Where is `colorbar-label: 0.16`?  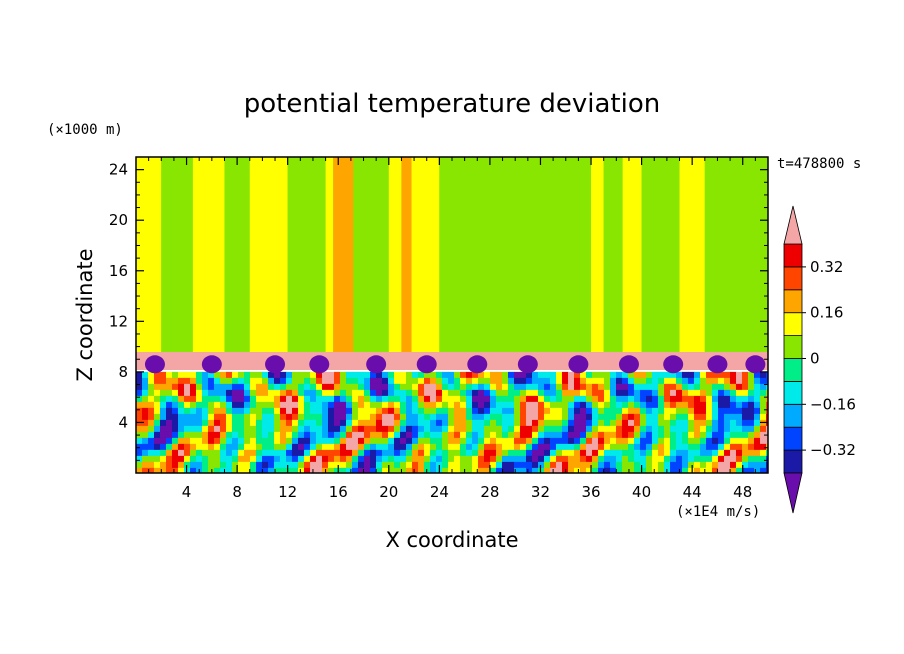 colorbar-label: 0.16 is located at coordinates (826, 313).